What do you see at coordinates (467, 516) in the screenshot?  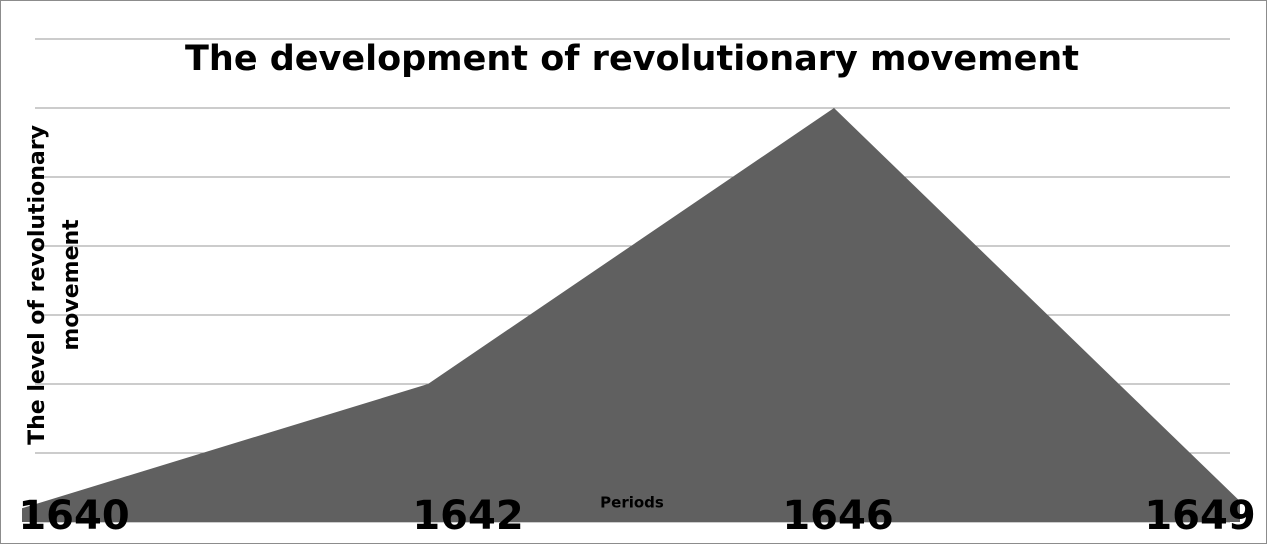 I see `x-tick-label: 1642` at bounding box center [467, 516].